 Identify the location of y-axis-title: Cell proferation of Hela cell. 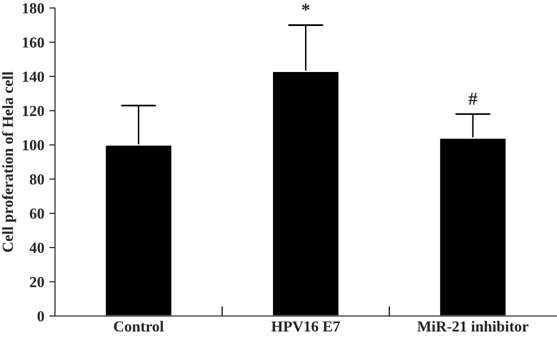
(9, 162).